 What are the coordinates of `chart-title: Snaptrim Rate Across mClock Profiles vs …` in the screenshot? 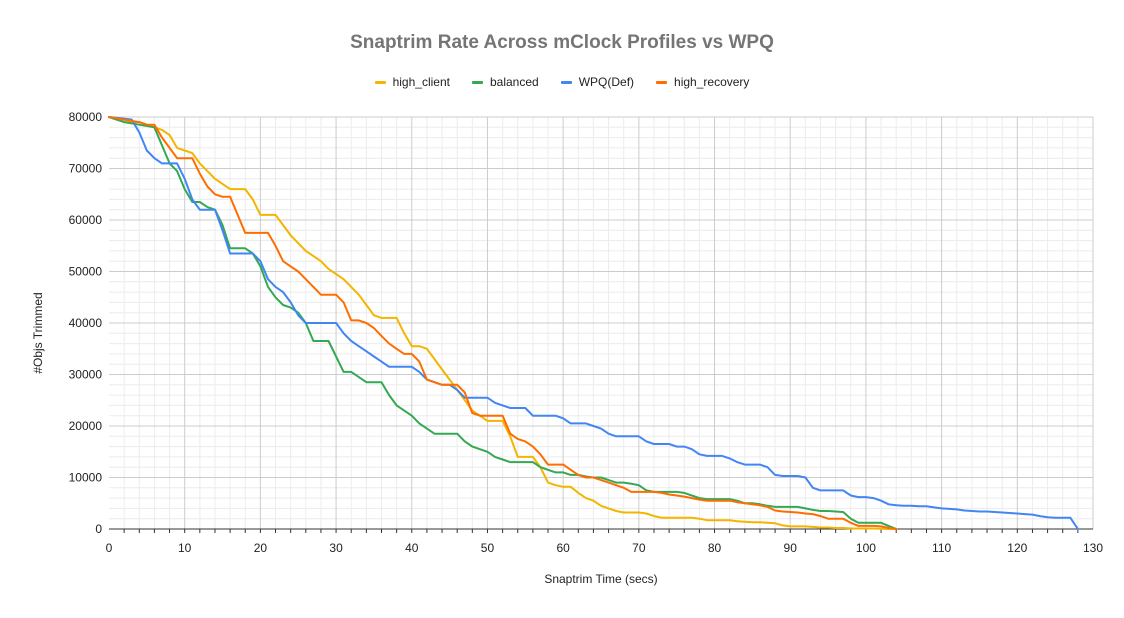 It's located at (562, 42).